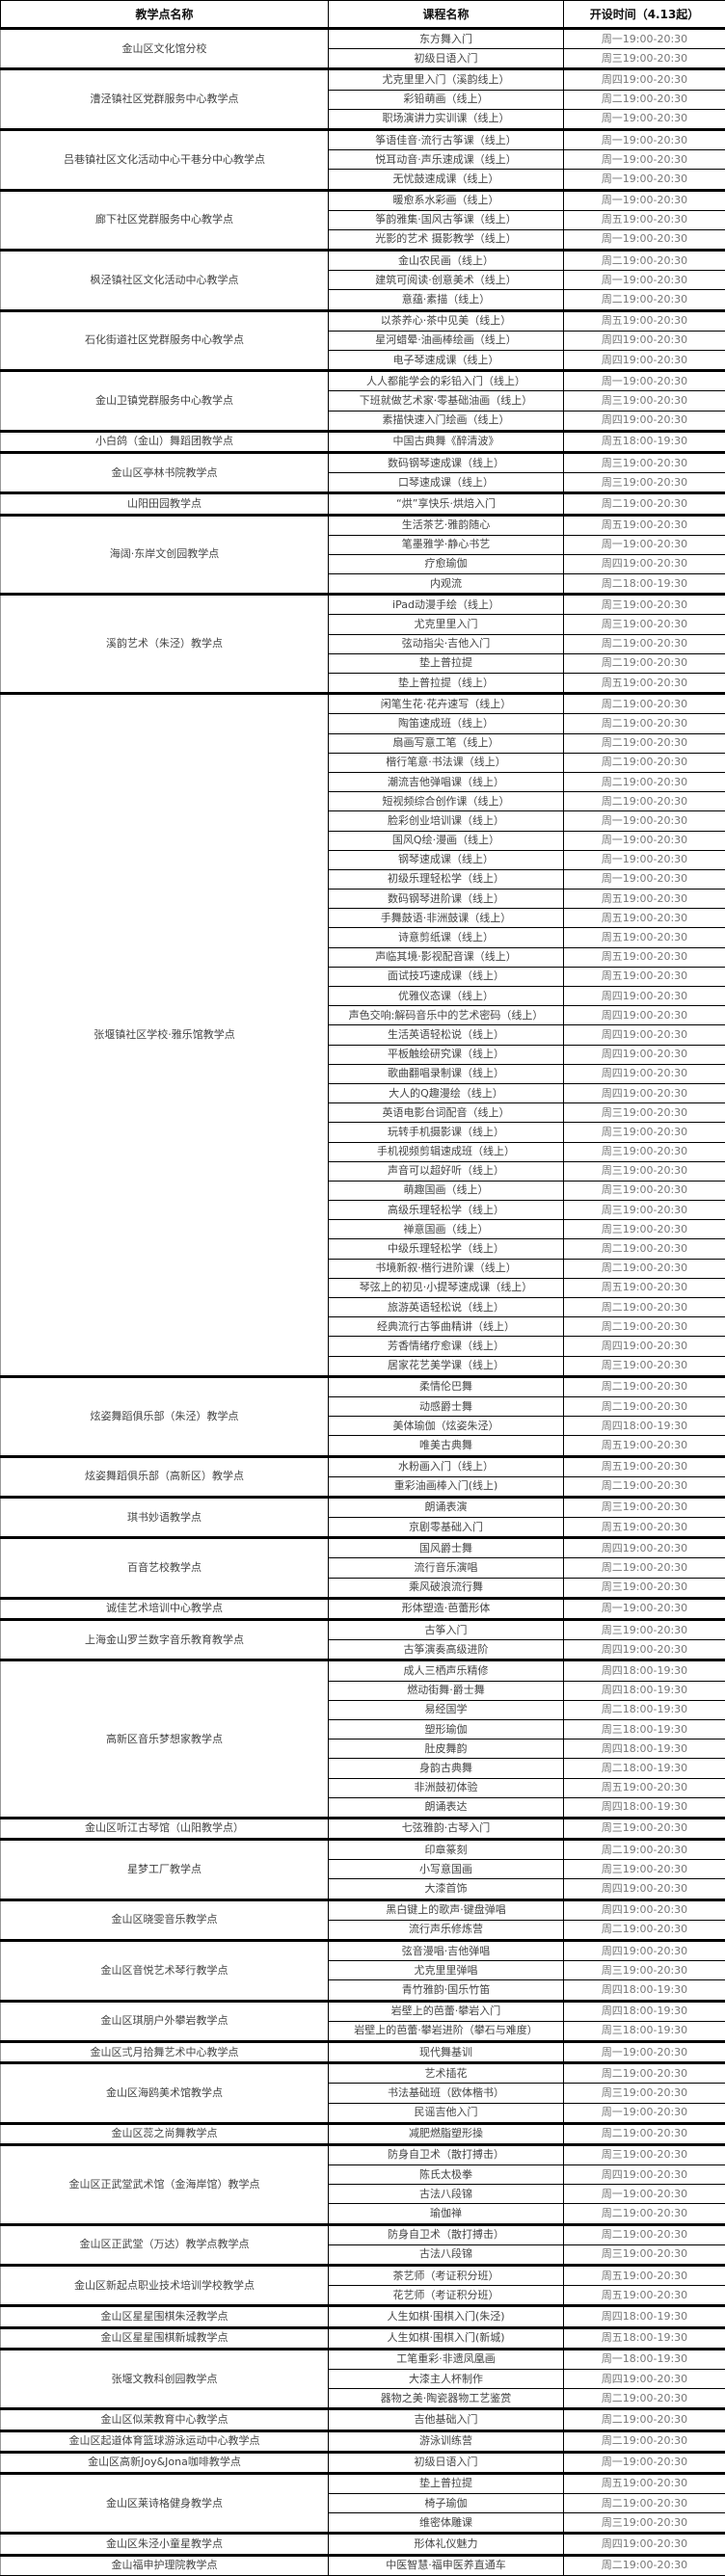 This screenshot has width=725, height=2576. Describe the element at coordinates (165, 1517) in the screenshot. I see `site-name: 琪书妙语教学点` at that location.